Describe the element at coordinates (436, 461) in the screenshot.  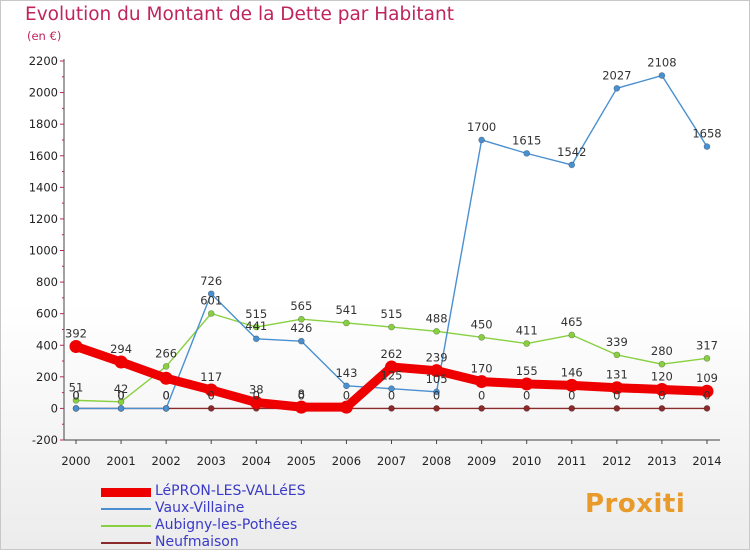
I see `x-tick-label: 2008` at that location.